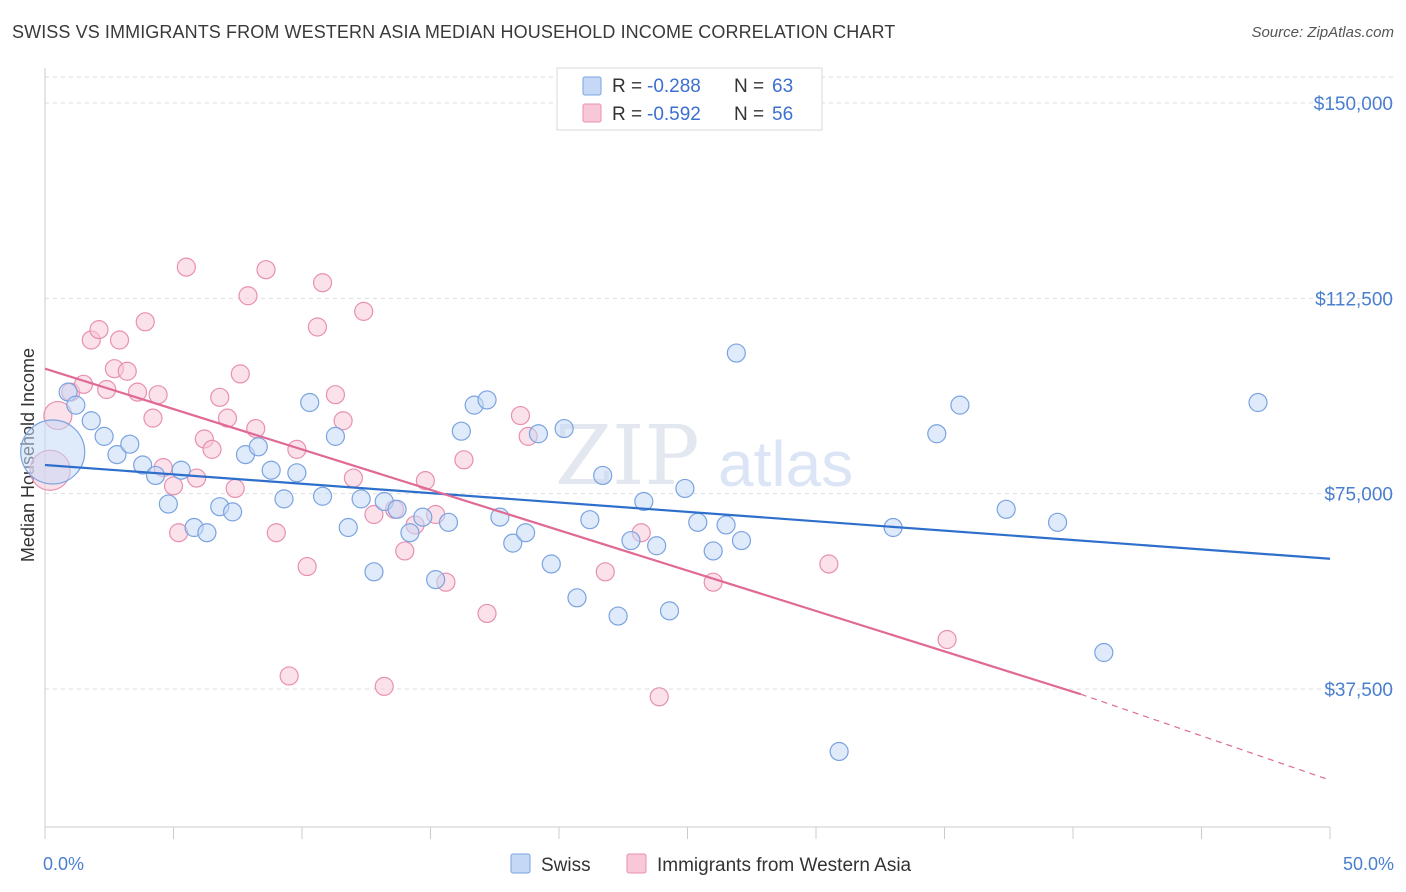 The image size is (1406, 892). I want to click on y-tick-label: $37,500, so click(1358, 690).